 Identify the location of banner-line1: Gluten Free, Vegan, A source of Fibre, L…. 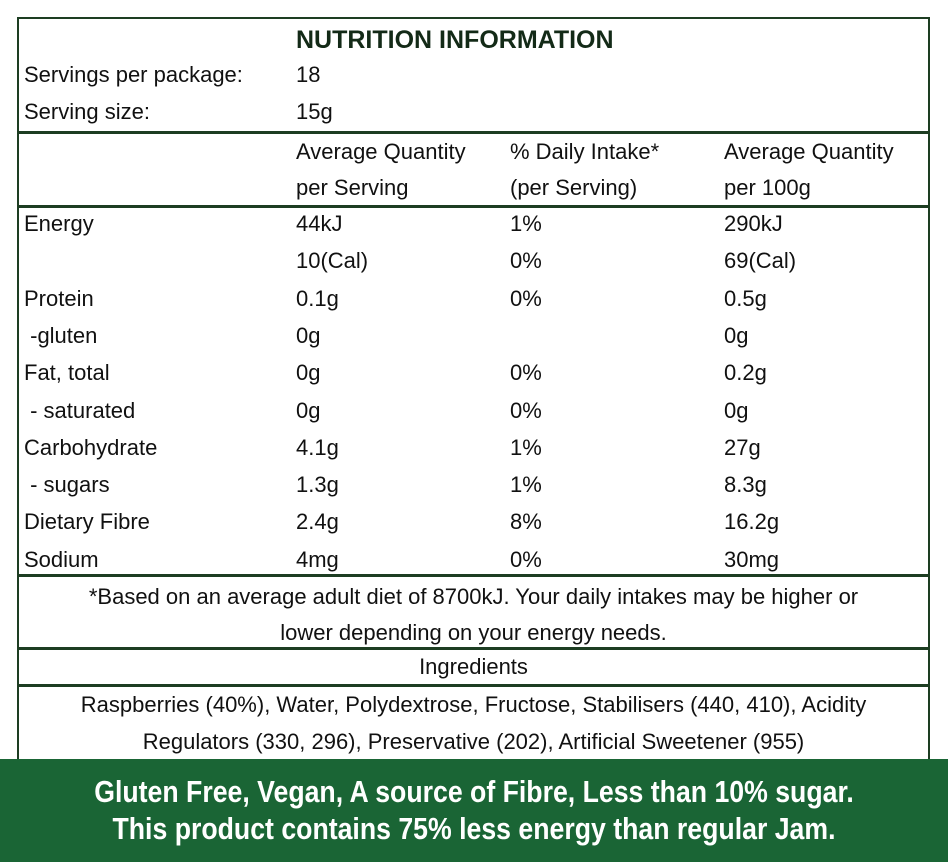
(474, 791).